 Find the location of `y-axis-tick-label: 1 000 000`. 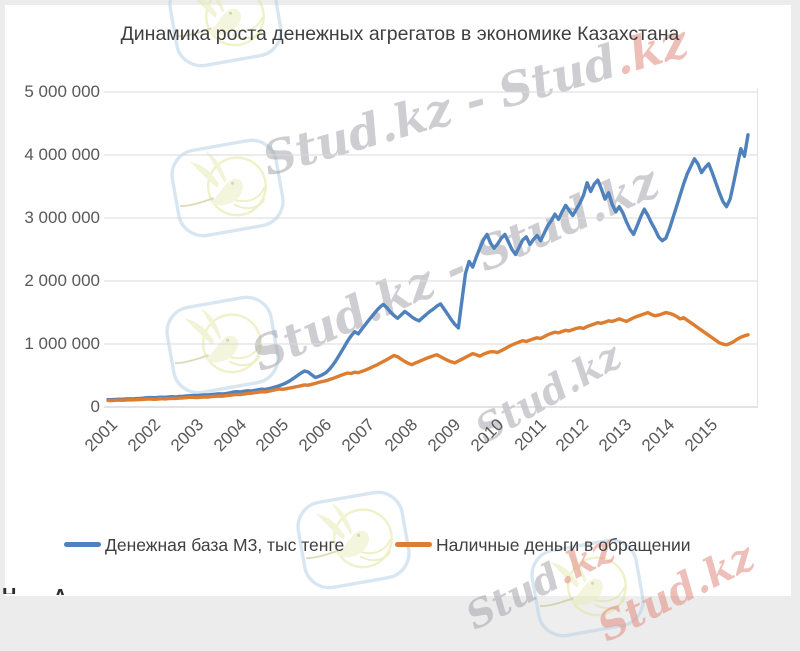

y-axis-tick-label: 1 000 000 is located at coordinates (62, 343).